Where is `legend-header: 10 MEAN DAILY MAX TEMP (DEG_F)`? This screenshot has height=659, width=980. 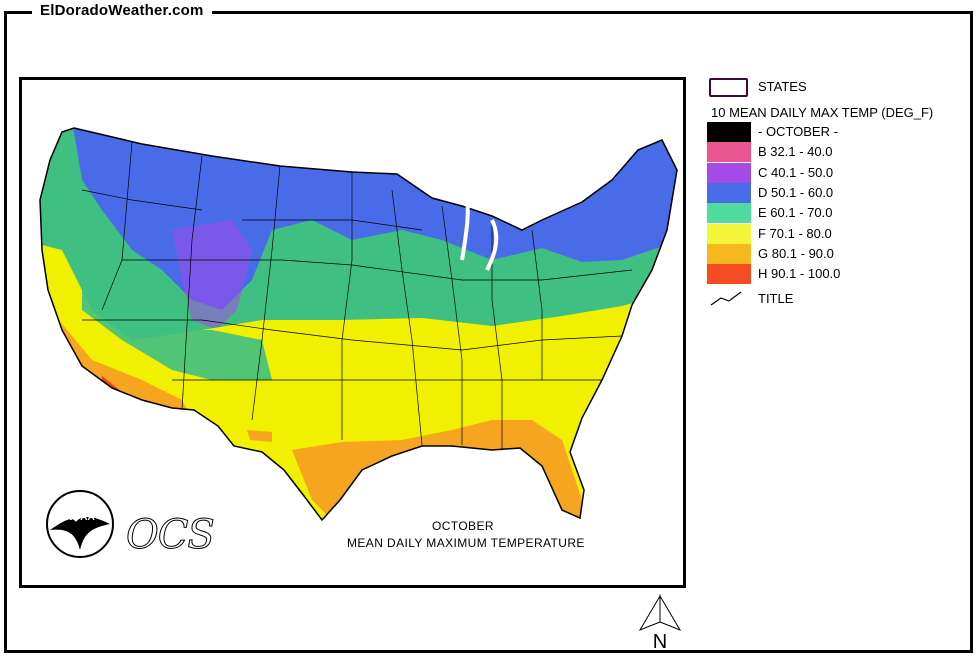 legend-header: 10 MEAN DAILY MAX TEMP (DEG_F) is located at coordinates (822, 112).